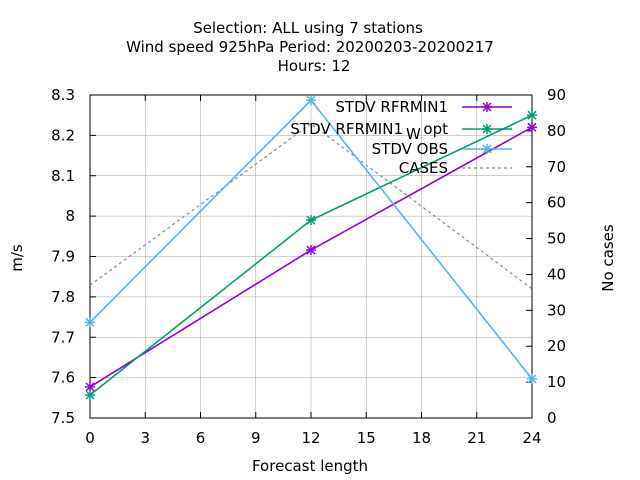  I want to click on y-tick-label: 8.3, so click(63, 95).